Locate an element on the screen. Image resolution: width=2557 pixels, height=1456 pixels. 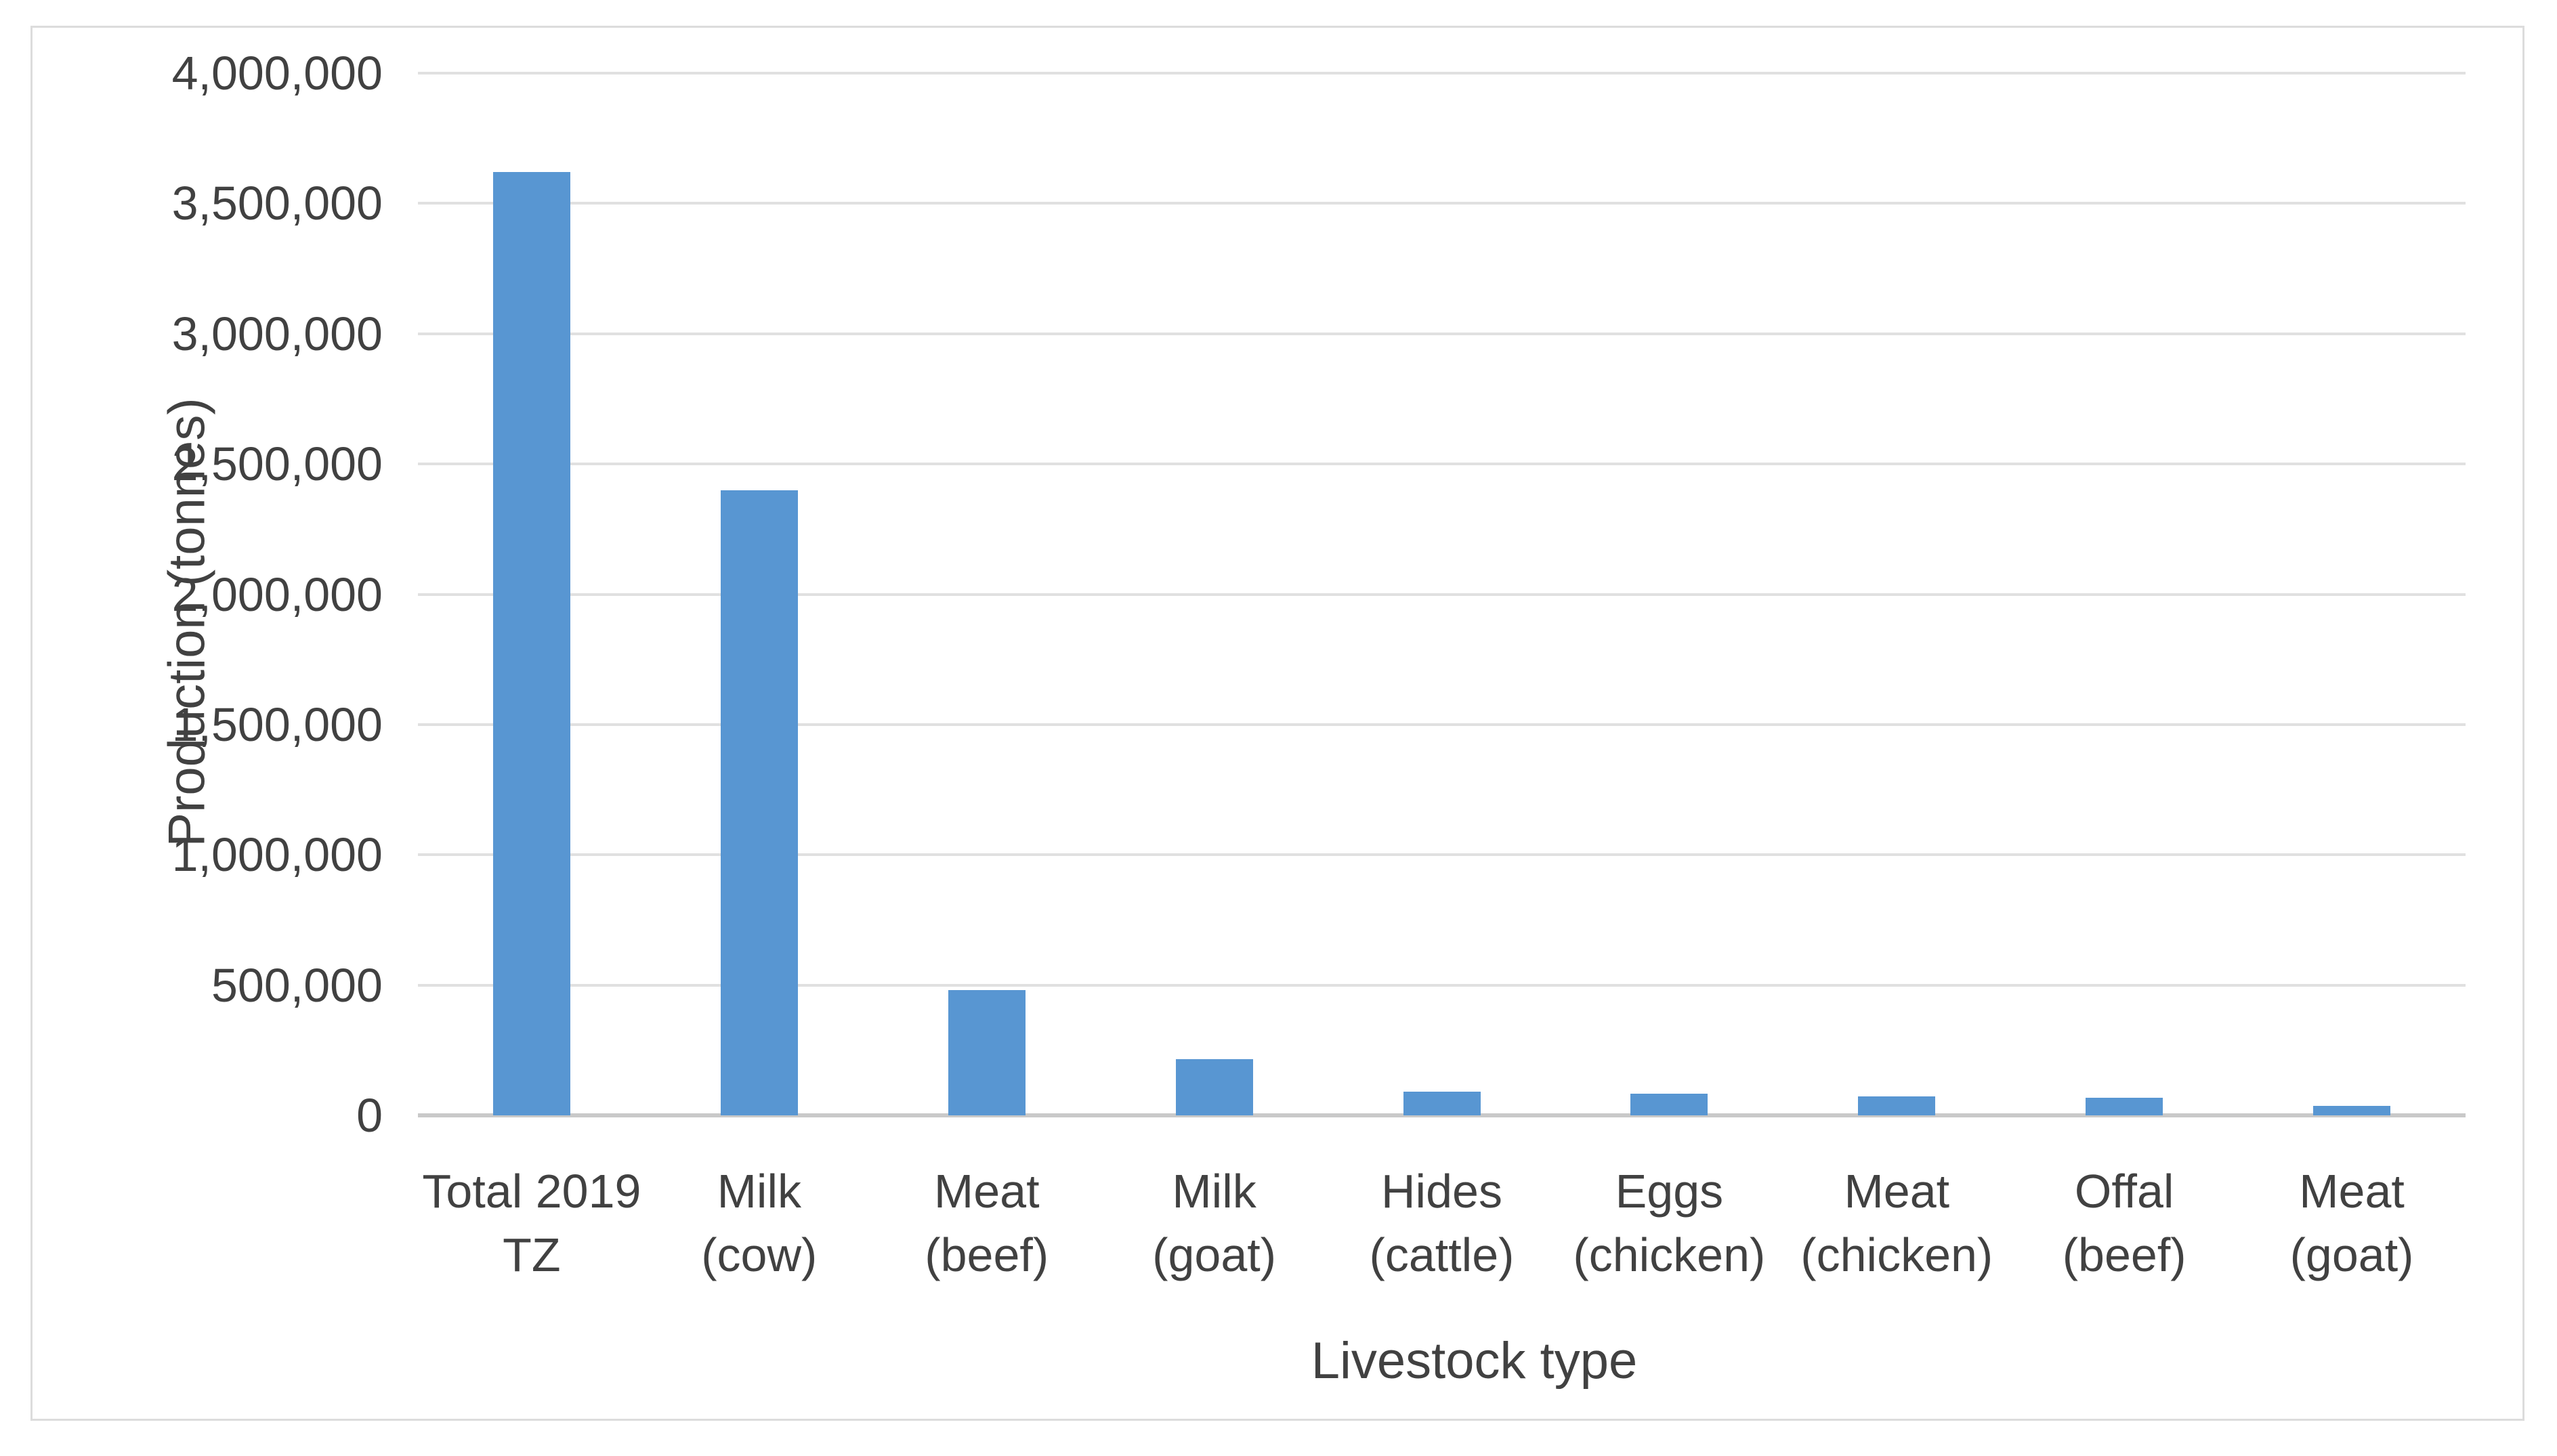
y-axis-tick-label: 2,000,000 is located at coordinates (277, 594).